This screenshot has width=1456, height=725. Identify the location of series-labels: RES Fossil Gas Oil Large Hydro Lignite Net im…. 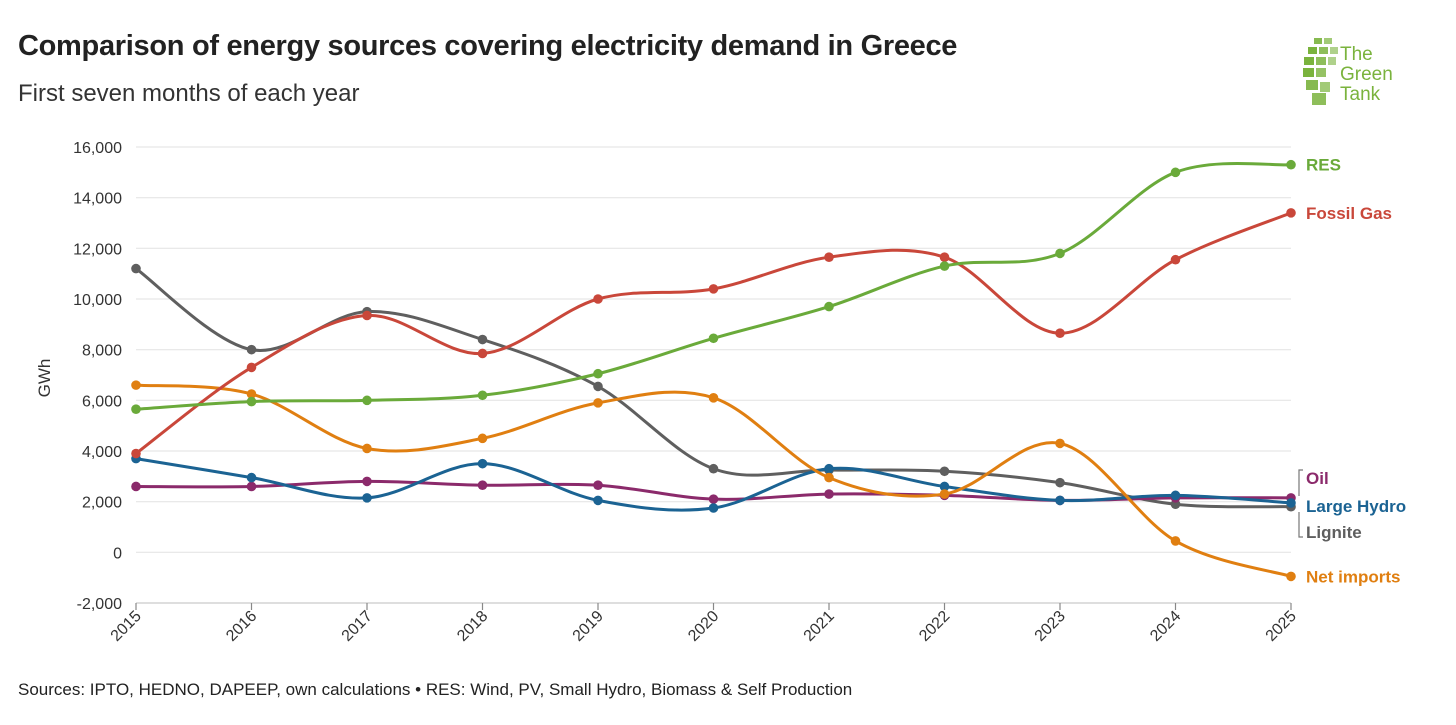
(1352, 371).